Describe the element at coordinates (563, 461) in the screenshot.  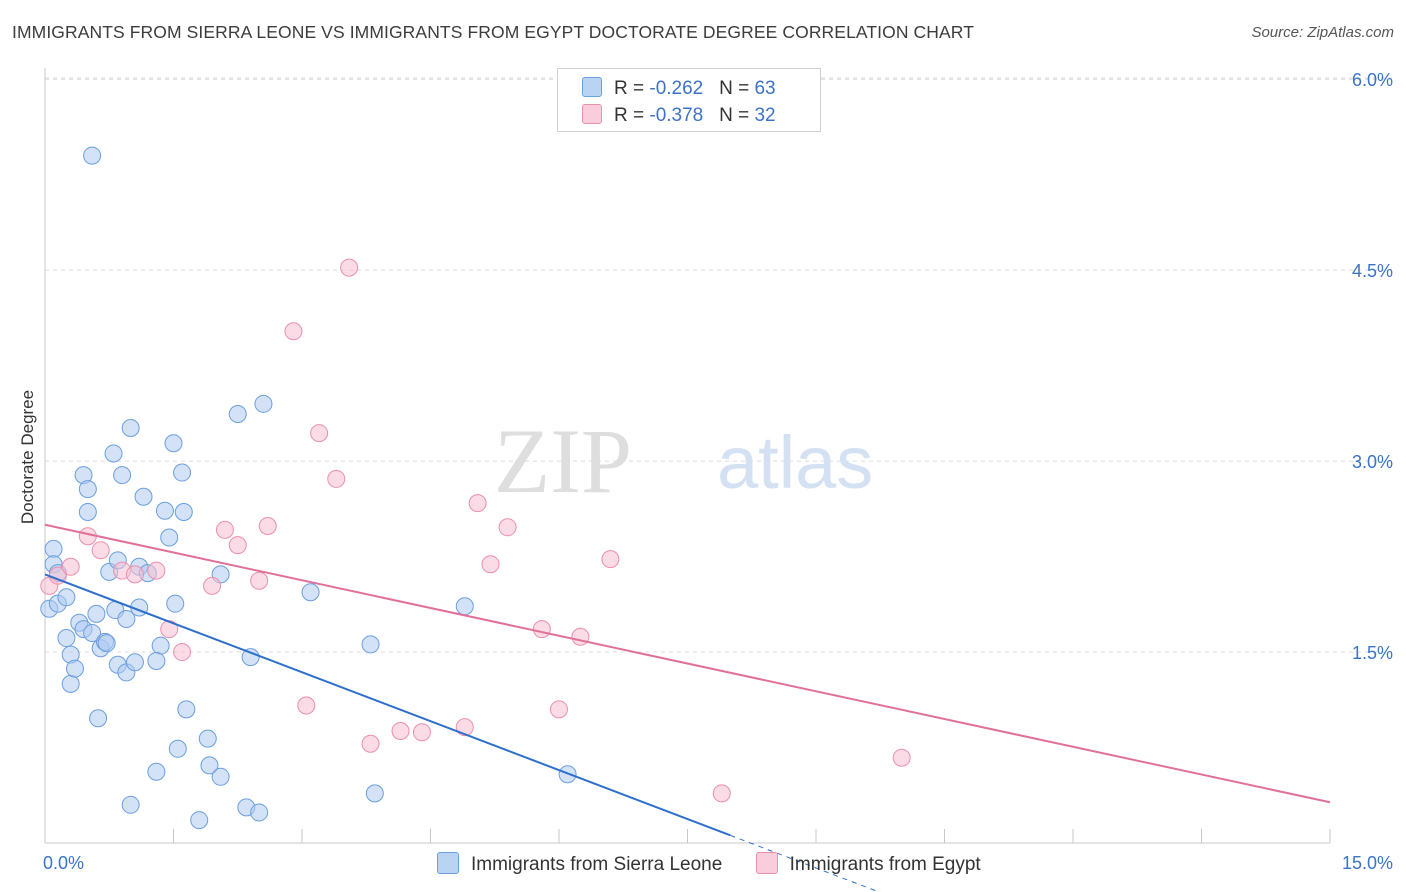
I see `watermark-zip: ZIP` at that location.